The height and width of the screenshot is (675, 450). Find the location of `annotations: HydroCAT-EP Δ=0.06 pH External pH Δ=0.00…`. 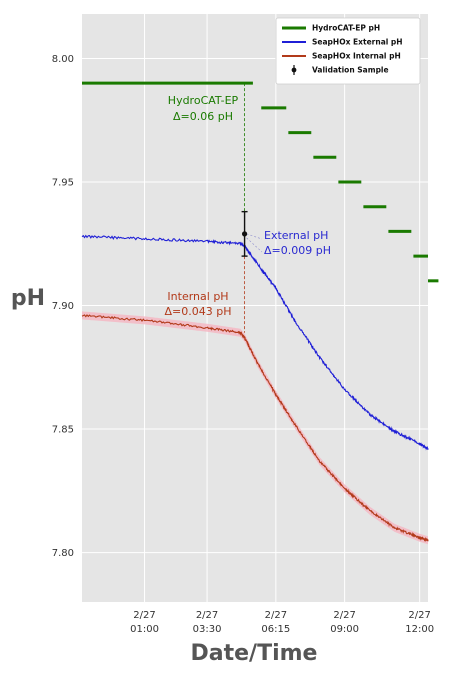

annotations: HydroCAT-EP Δ=0.06 pH External pH Δ=0.00… is located at coordinates (248, 206).